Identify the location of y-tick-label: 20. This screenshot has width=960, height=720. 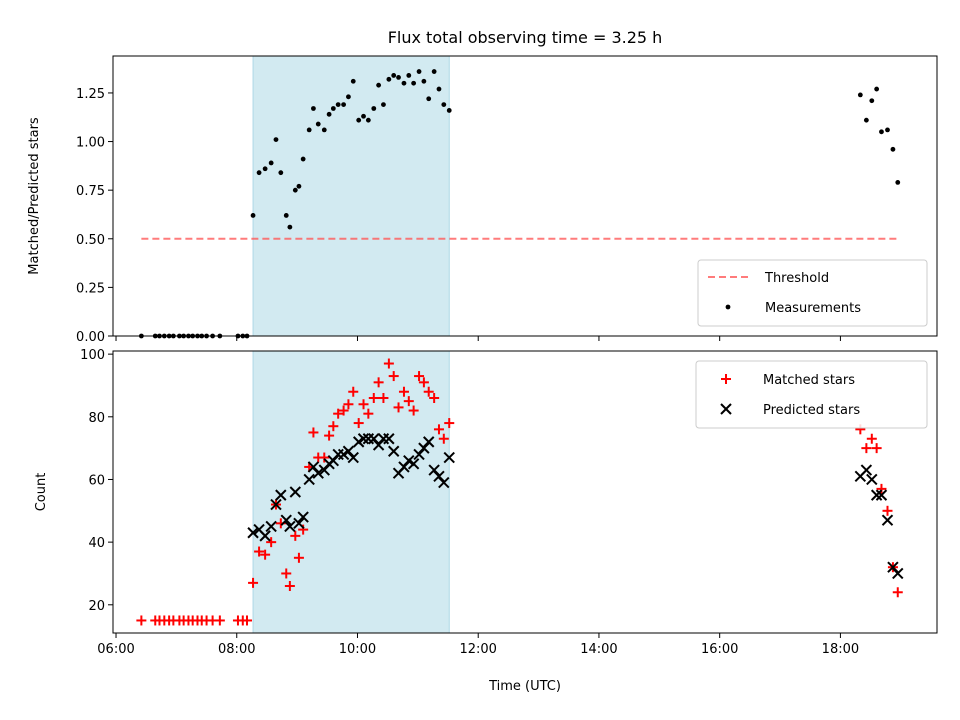
(96, 606).